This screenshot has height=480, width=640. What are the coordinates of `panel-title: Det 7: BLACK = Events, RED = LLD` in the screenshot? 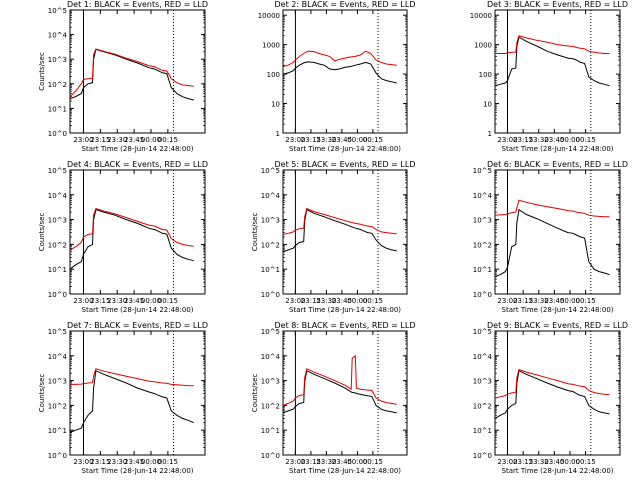 It's located at (137, 325).